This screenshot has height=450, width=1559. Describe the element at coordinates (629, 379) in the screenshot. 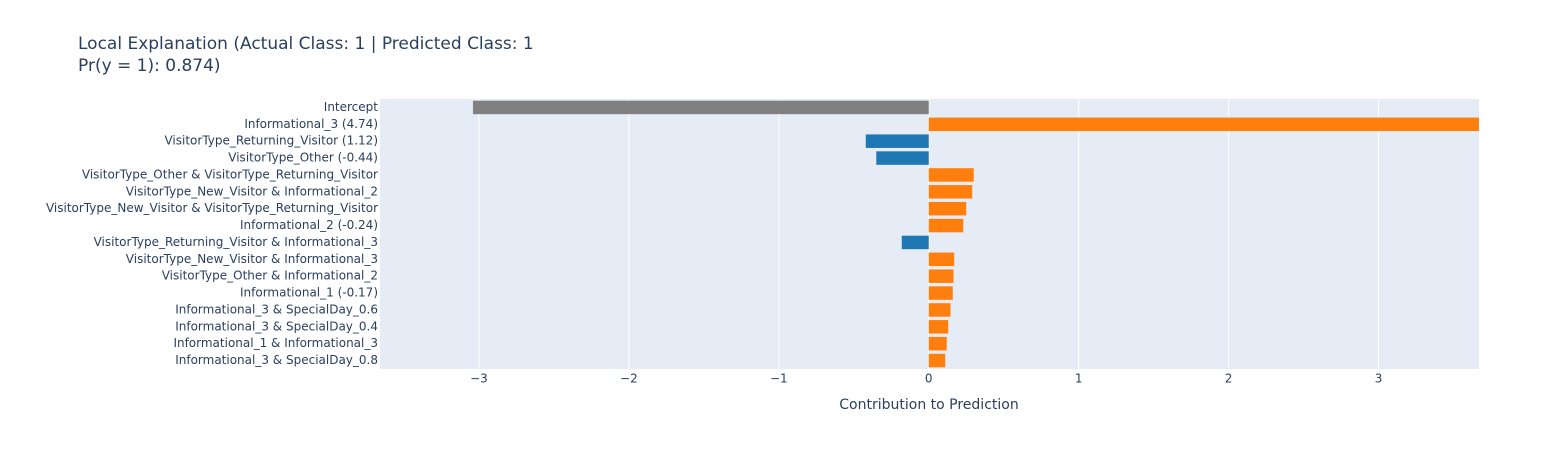

I see `x-tick-label: −2` at that location.